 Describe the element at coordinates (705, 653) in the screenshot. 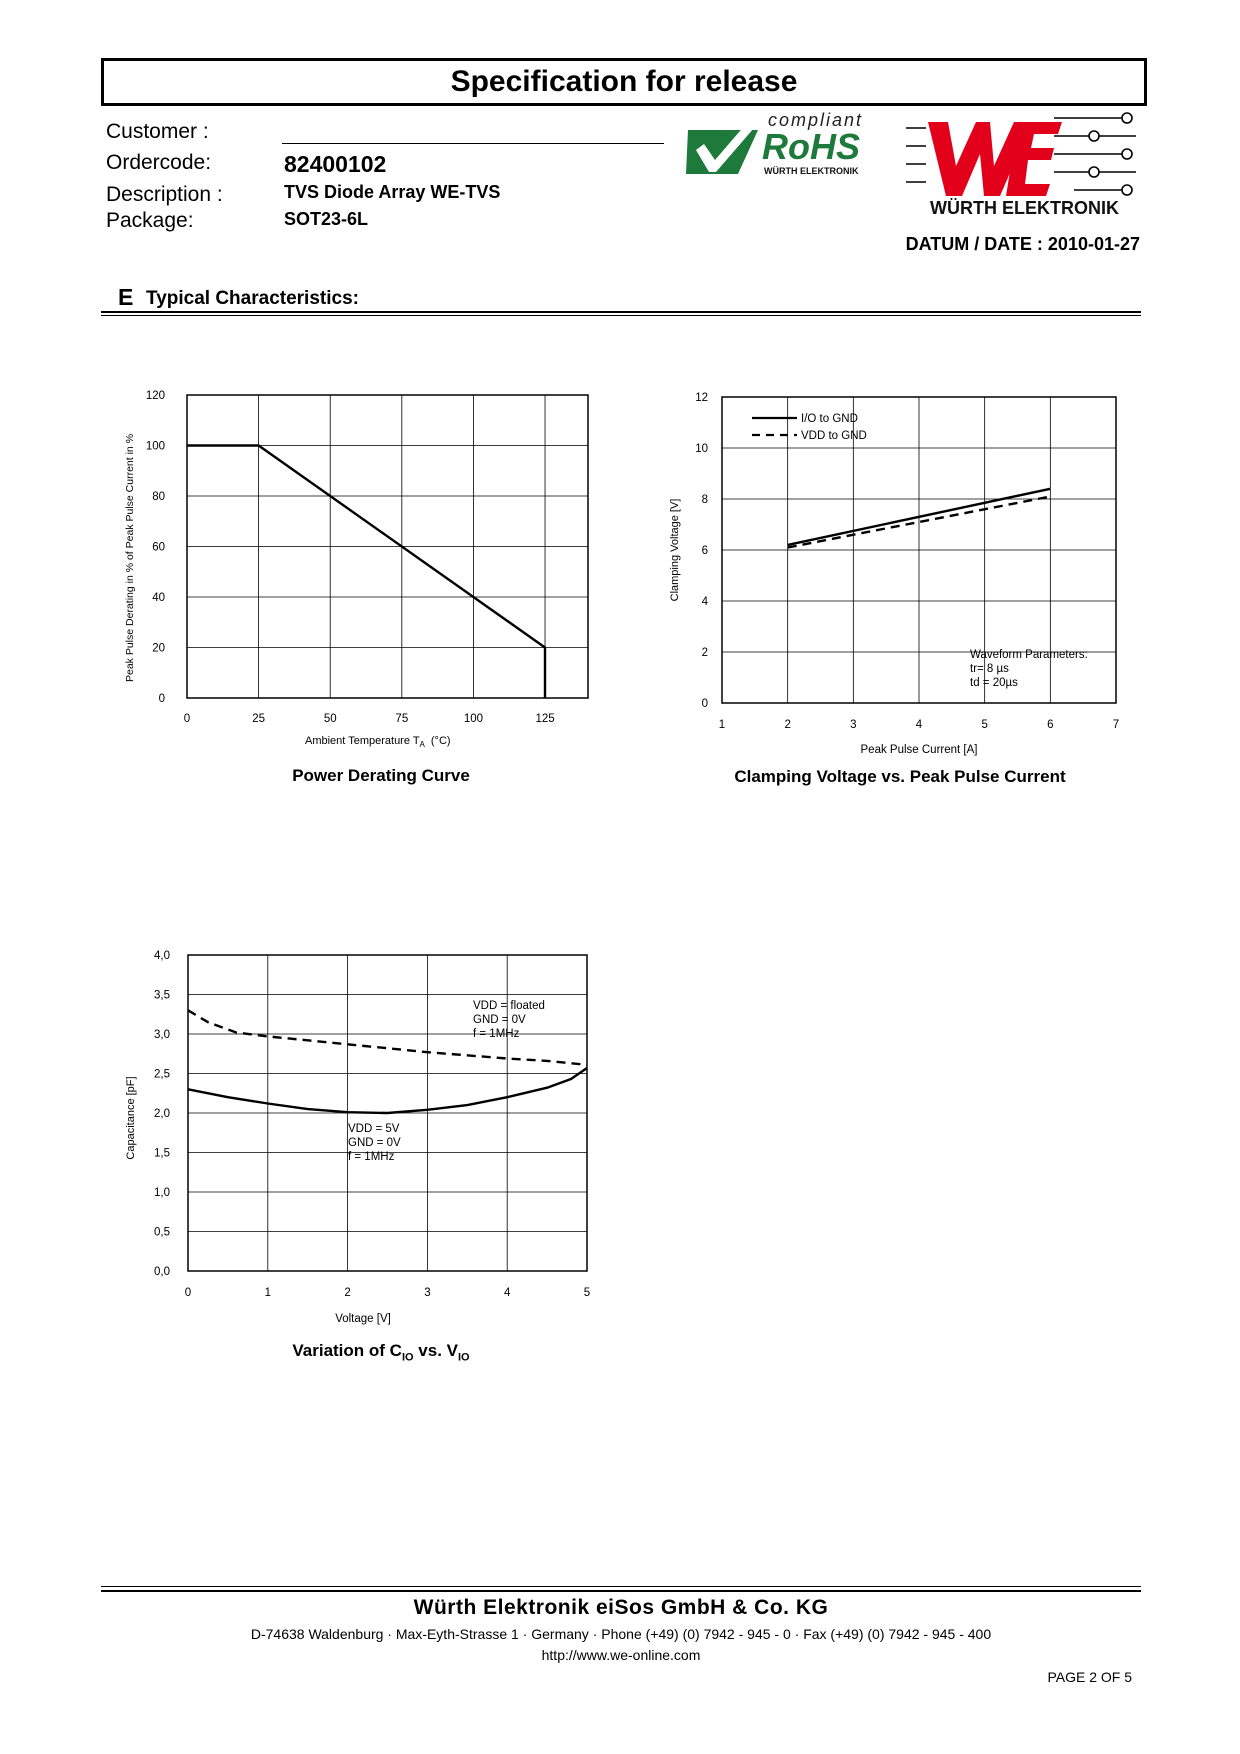

I see `y-tick-label: 2` at that location.